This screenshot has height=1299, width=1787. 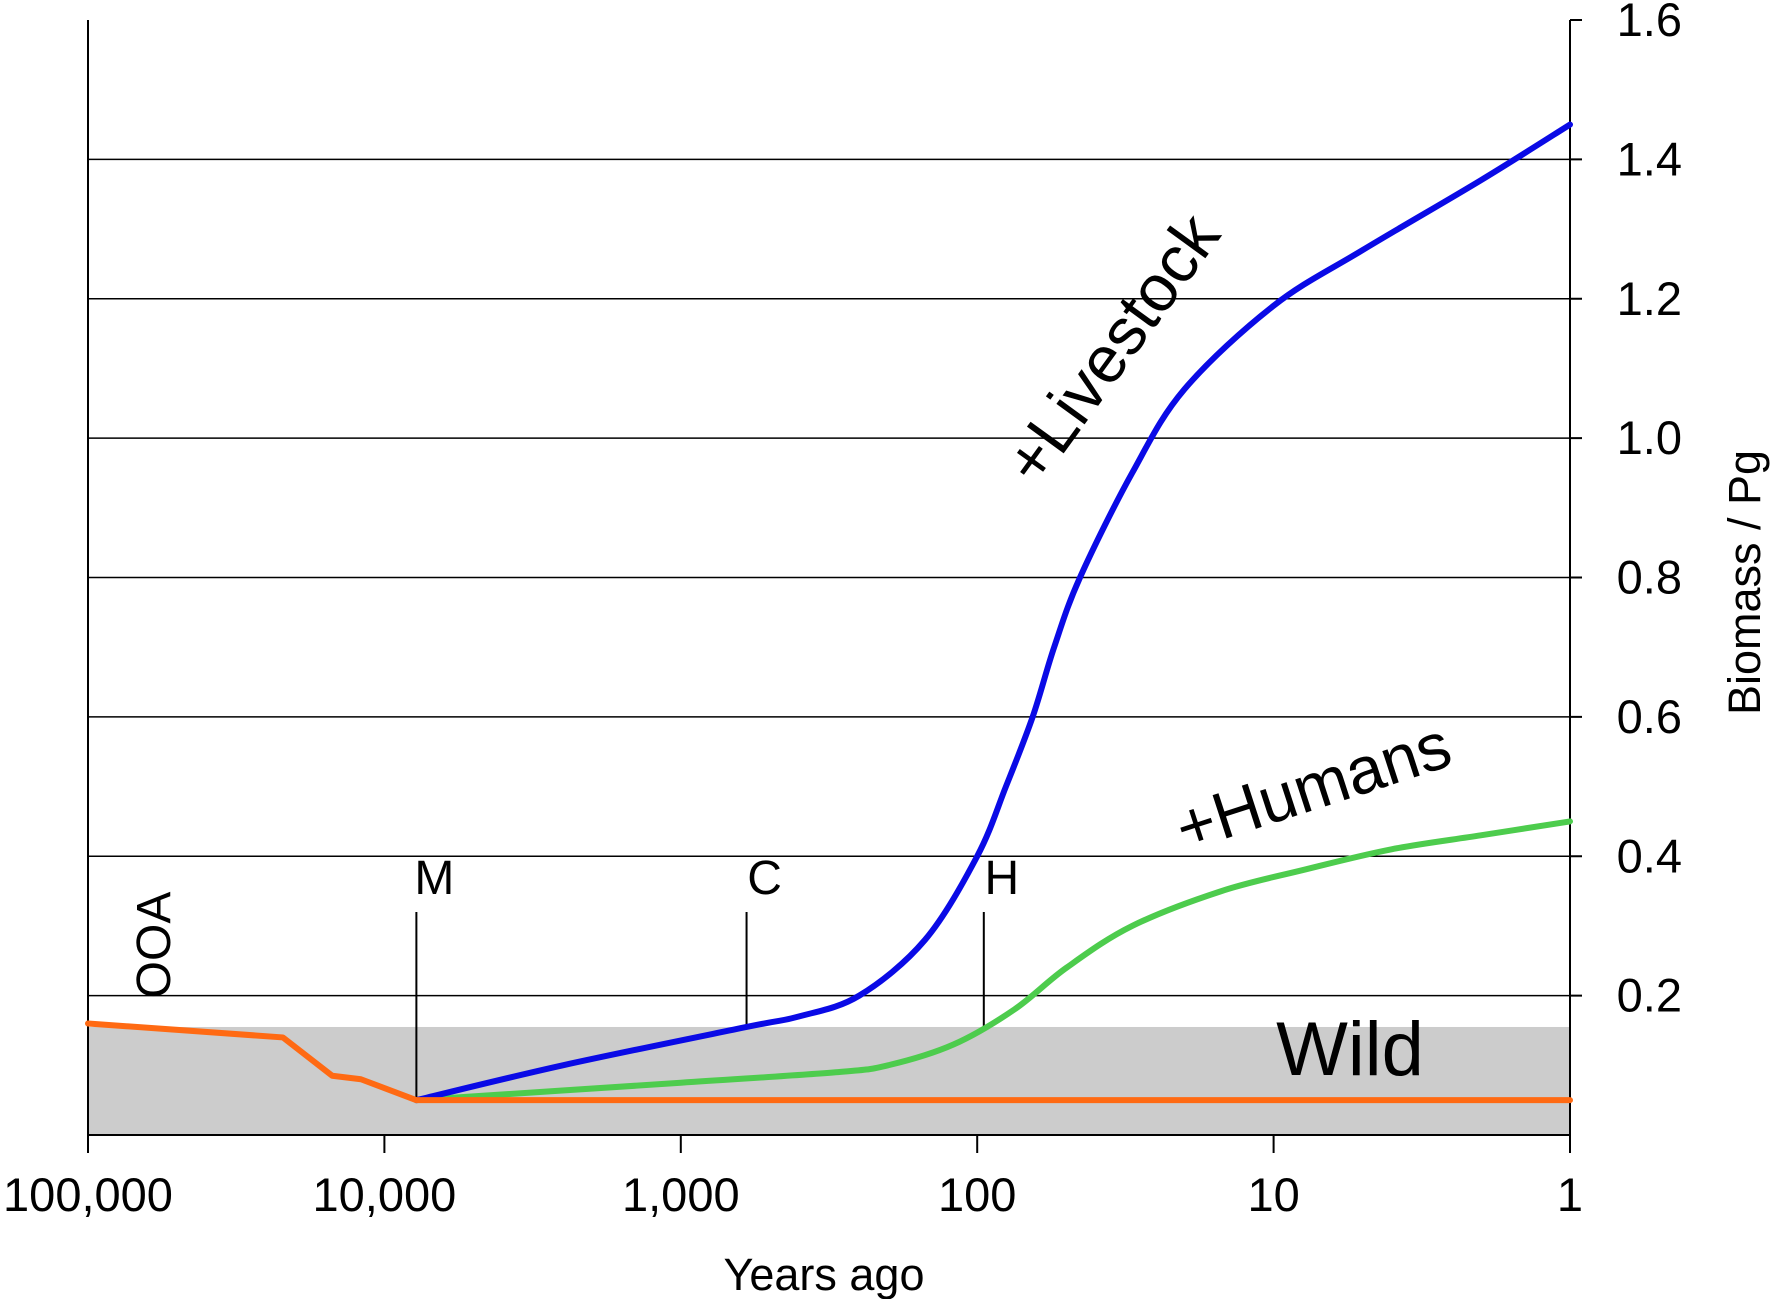 What do you see at coordinates (1649, 577) in the screenshot?
I see `y-tick-label: 0.8` at bounding box center [1649, 577].